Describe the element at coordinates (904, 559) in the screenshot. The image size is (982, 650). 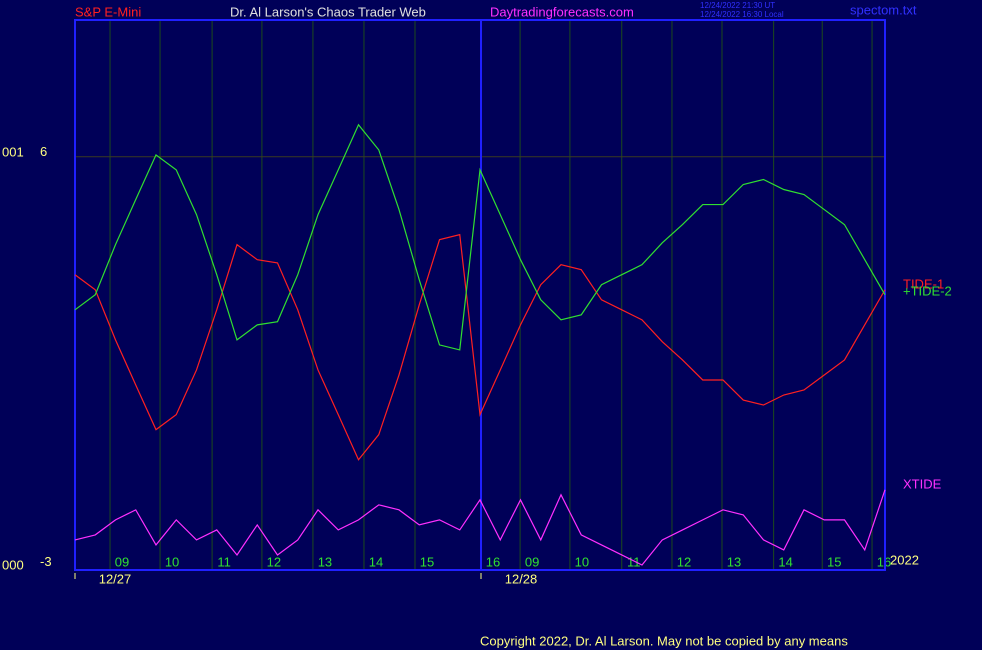
I see `year: 2022` at that location.